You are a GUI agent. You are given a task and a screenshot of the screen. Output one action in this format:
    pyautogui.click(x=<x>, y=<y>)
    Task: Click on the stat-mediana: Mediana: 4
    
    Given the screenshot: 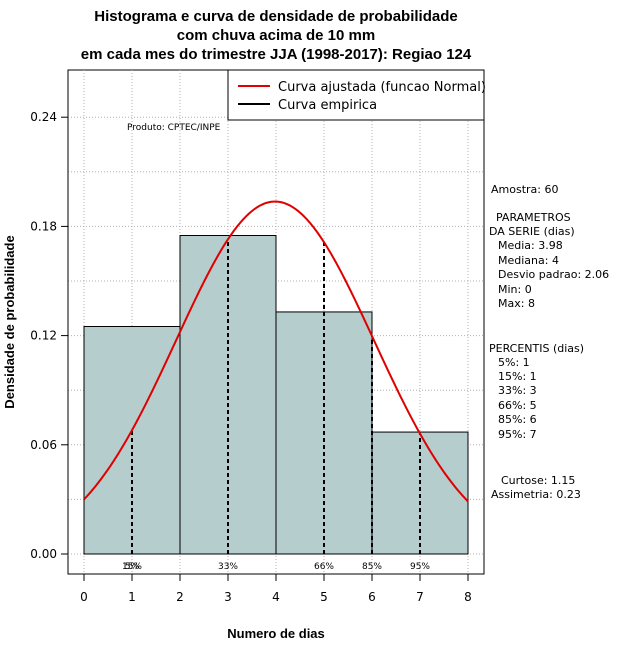 What is the action you would take?
    pyautogui.click(x=528, y=260)
    